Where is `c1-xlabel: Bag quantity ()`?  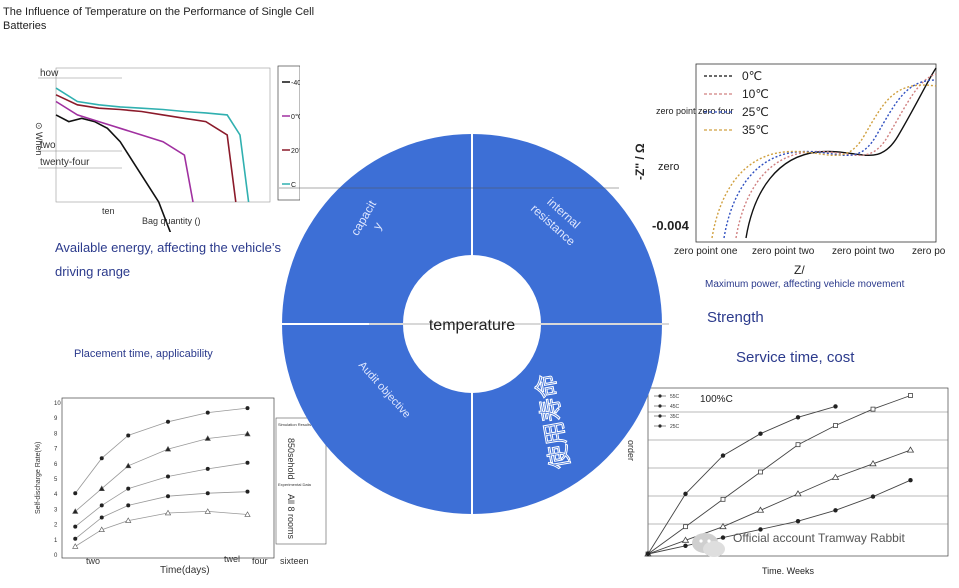 c1-xlabel: Bag quantity () is located at coordinates (171, 221).